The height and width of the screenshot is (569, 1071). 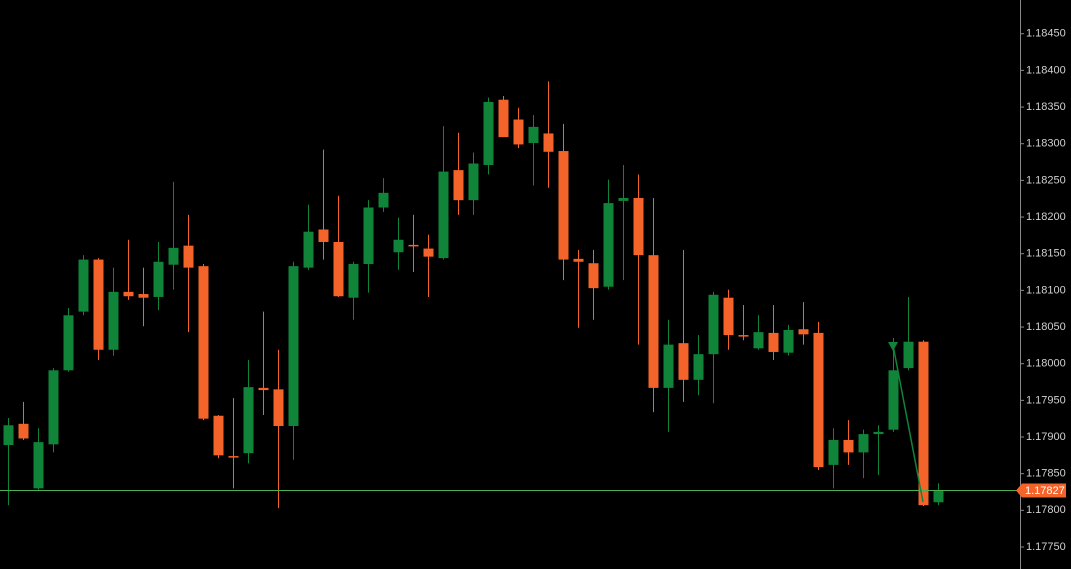 What do you see at coordinates (1046, 364) in the screenshot?
I see `y-tick-label: 1.18000` at bounding box center [1046, 364].